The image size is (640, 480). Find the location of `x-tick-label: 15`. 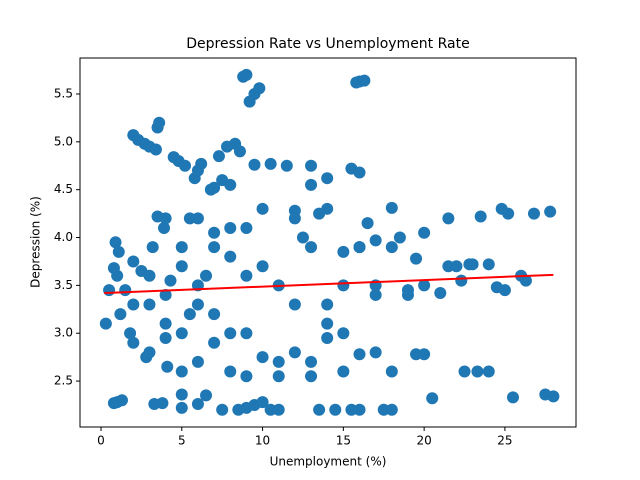

x-tick-label: 15 is located at coordinates (343, 441).